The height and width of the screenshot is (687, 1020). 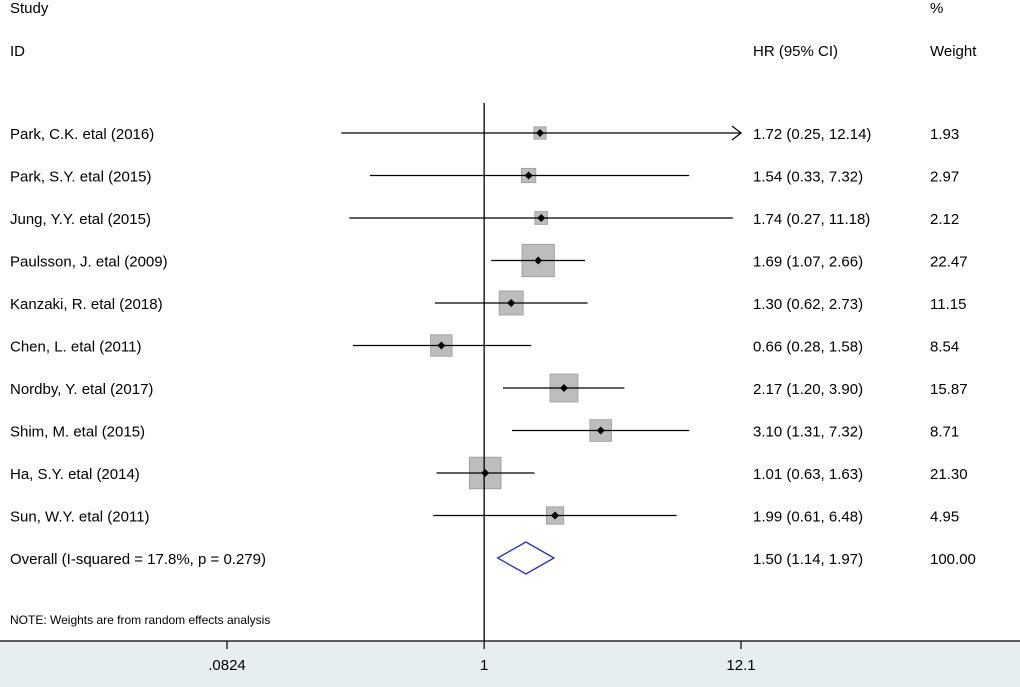 I want to click on study-weight: 22.47, so click(x=949, y=262).